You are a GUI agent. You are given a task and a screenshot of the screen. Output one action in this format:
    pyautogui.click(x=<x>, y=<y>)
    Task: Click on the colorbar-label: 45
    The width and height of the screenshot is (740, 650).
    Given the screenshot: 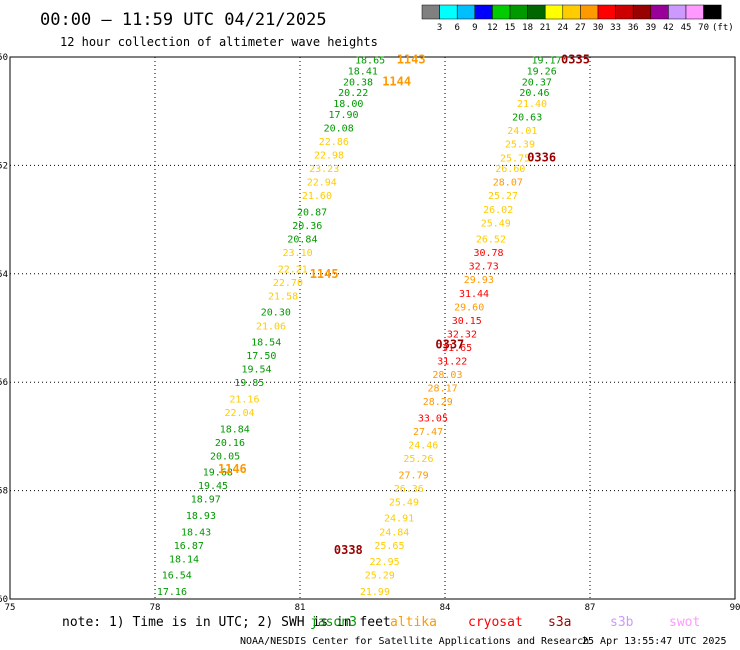 What is the action you would take?
    pyautogui.click(x=686, y=28)
    